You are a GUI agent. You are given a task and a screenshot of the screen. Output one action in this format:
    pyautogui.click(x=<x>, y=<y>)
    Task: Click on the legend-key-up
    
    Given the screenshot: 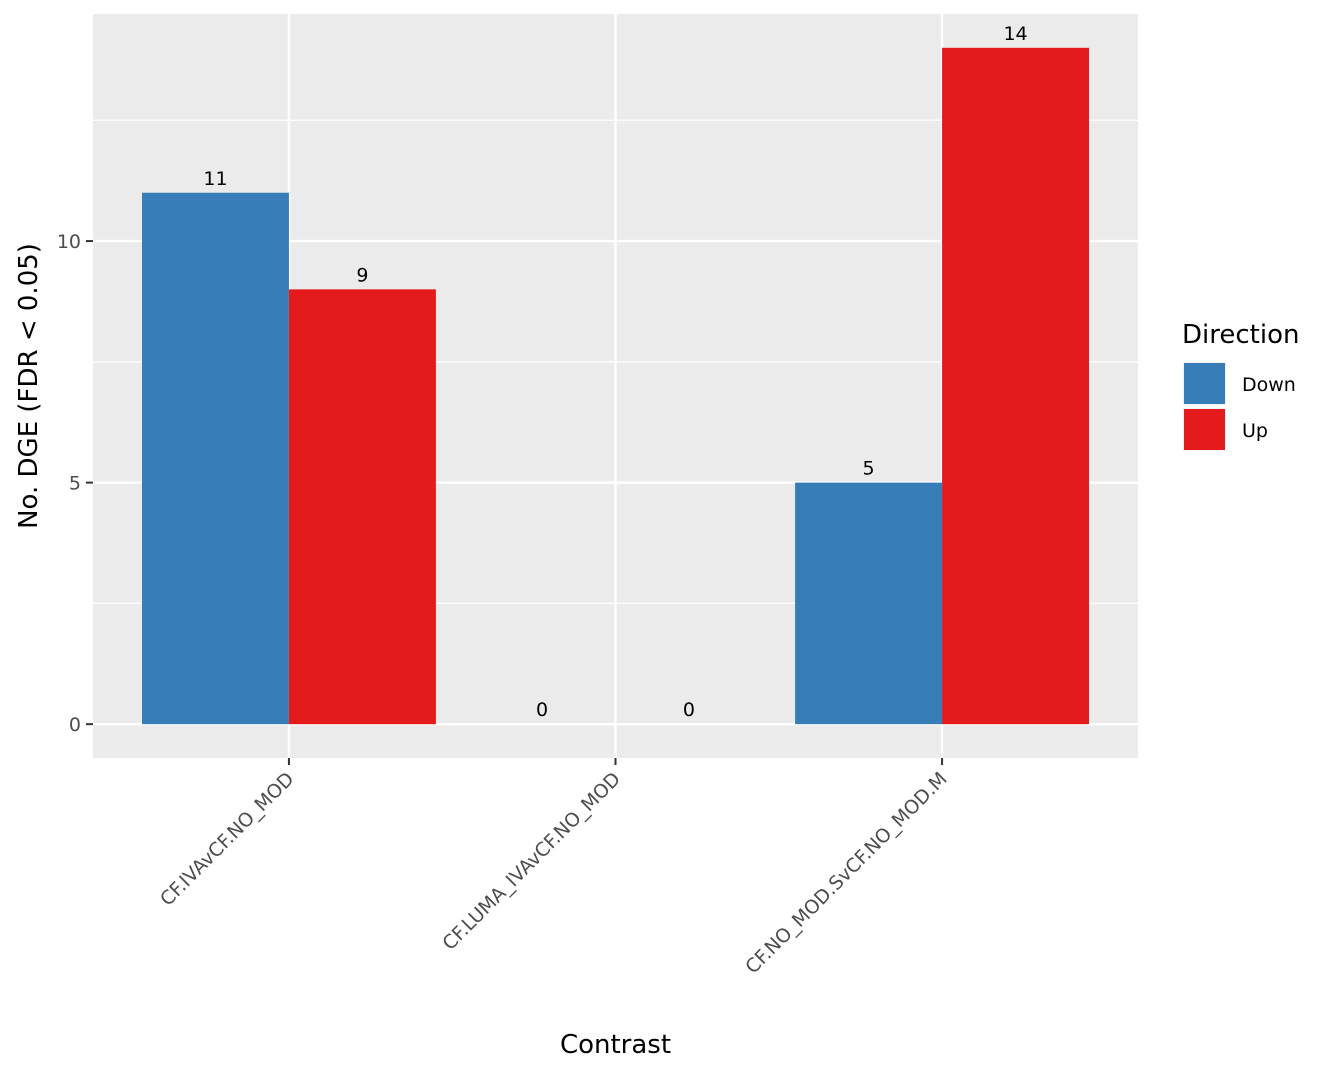 What is the action you would take?
    pyautogui.click(x=1204, y=429)
    